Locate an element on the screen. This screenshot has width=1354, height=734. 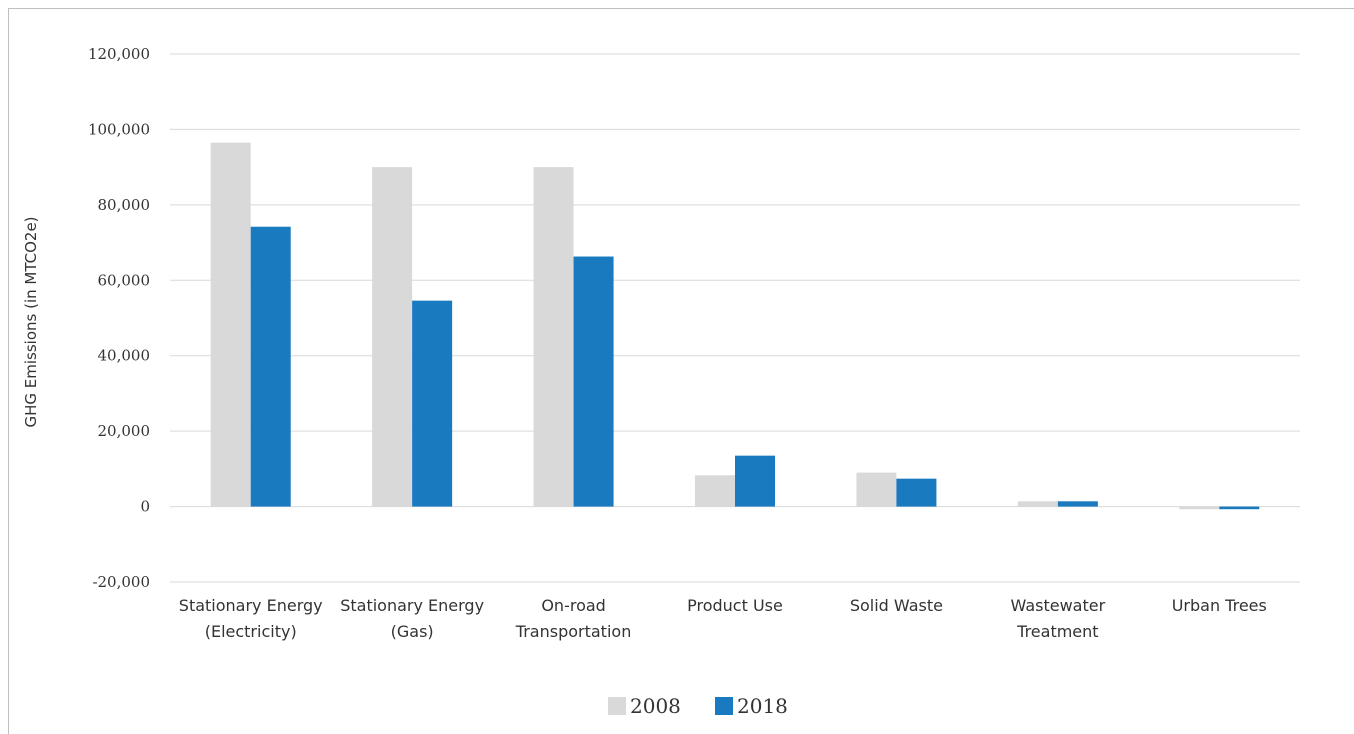
y-tick-label: 120,000 is located at coordinates (119, 54).